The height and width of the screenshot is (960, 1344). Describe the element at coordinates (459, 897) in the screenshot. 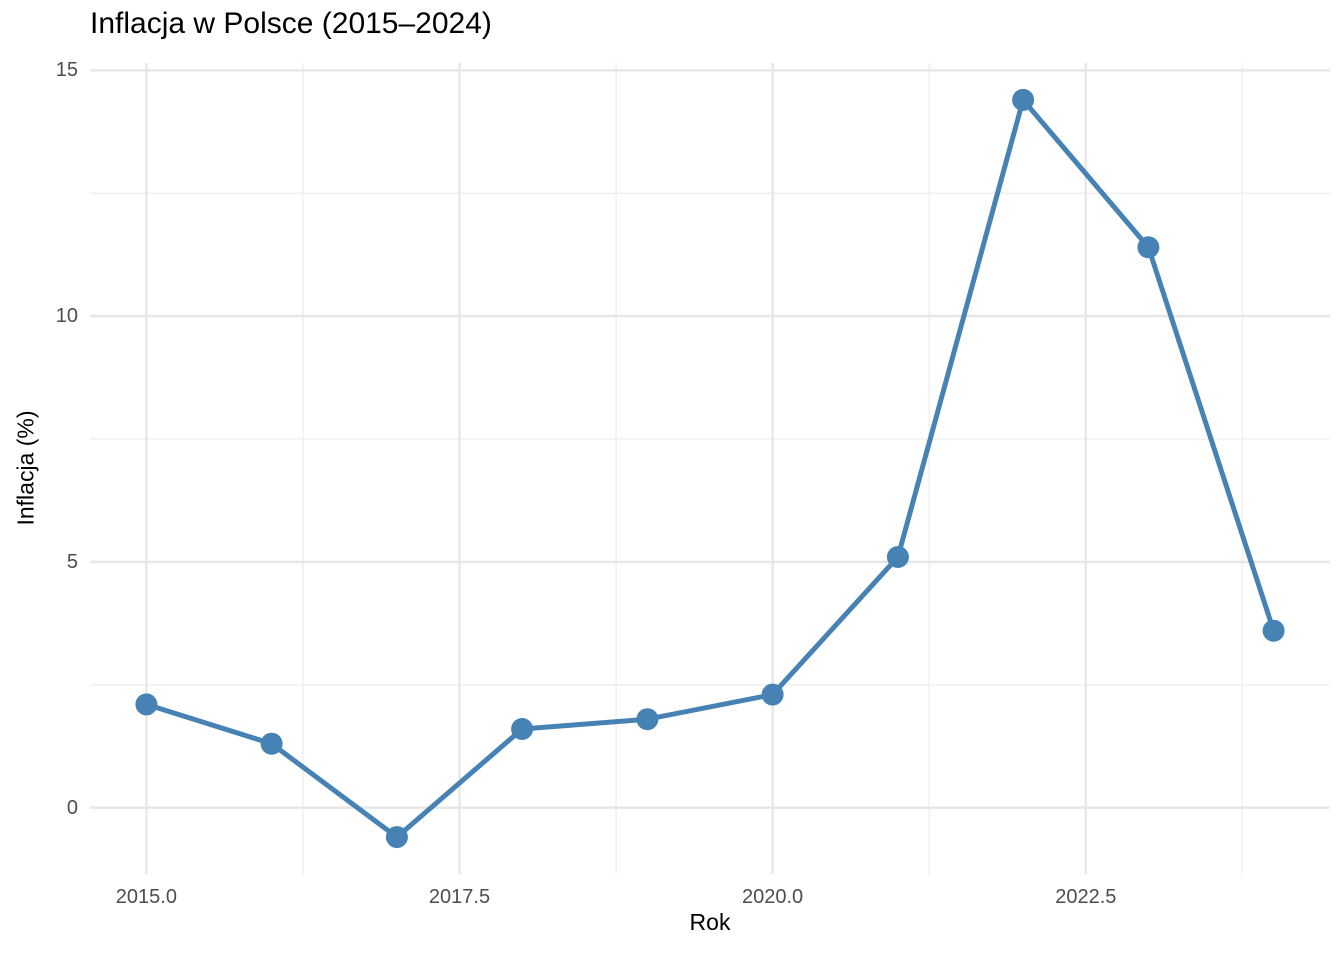

I see `x-tick-label: 2017.5` at that location.